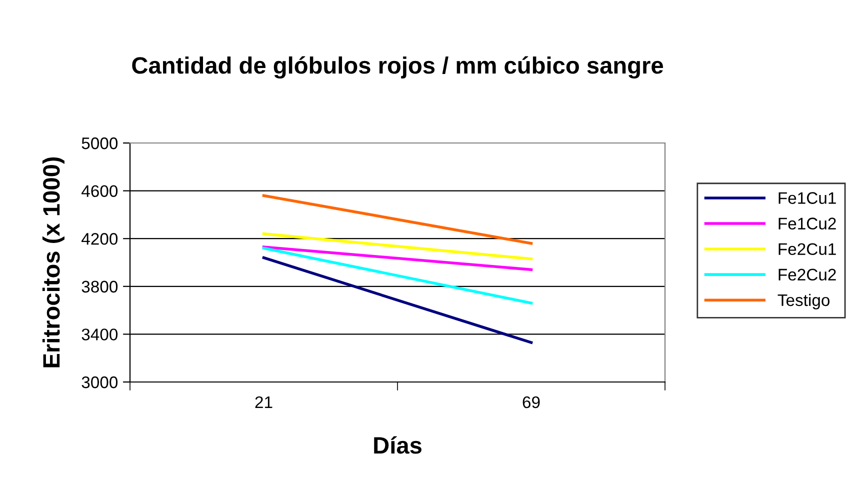 Image resolution: width=856 pixels, height=483 pixels. I want to click on chart-title: Cantidad de glóbulos rojos / mm cúbico sangre, so click(398, 67).